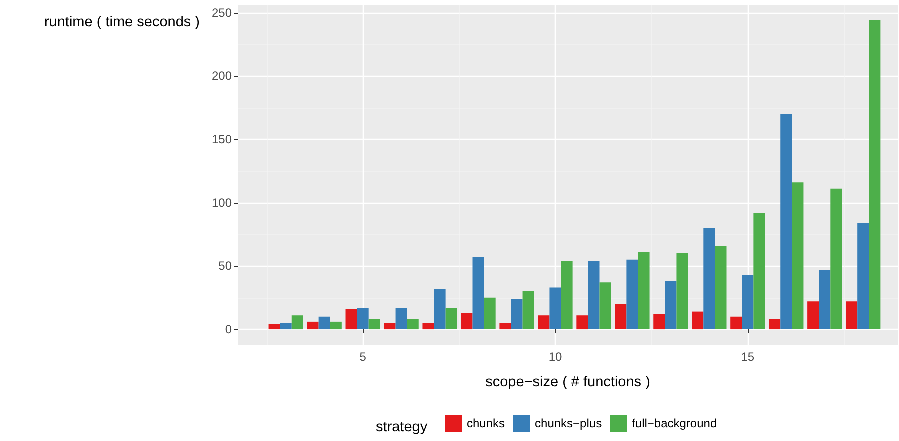 The width and height of the screenshot is (899, 441). What do you see at coordinates (222, 76) in the screenshot?
I see `y-tick-label: 200` at bounding box center [222, 76].